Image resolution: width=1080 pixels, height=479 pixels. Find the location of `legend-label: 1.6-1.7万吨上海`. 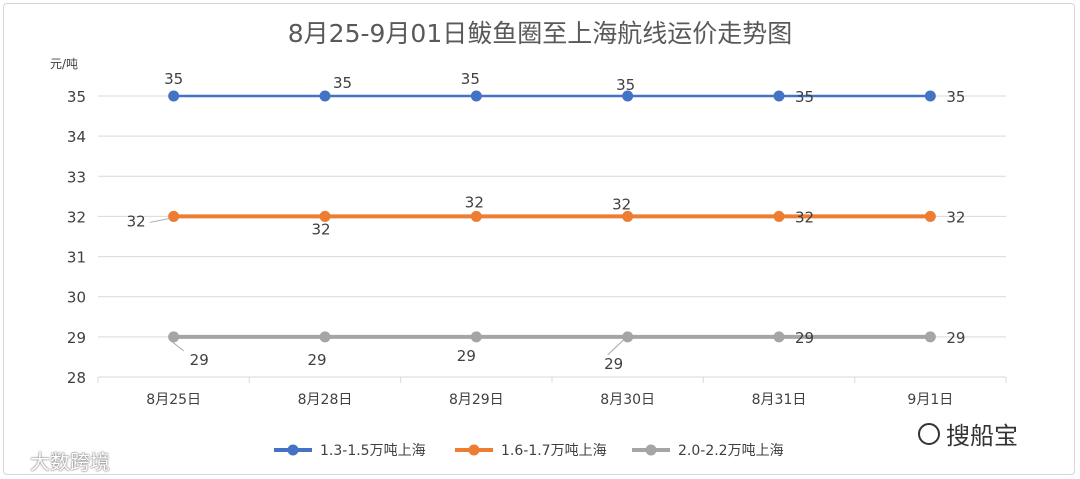

legend-label: 1.6-1.7万吨上海 is located at coordinates (554, 451).